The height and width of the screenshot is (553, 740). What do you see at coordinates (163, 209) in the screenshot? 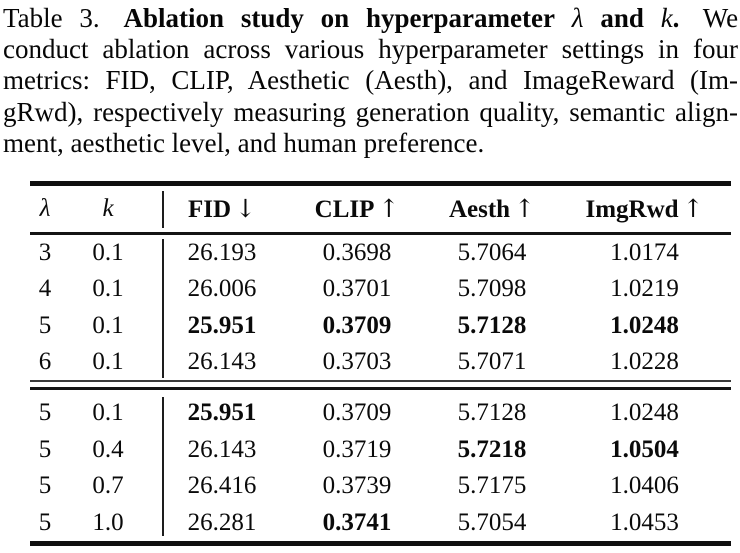
I see `column-divider-header-segment` at bounding box center [163, 209].